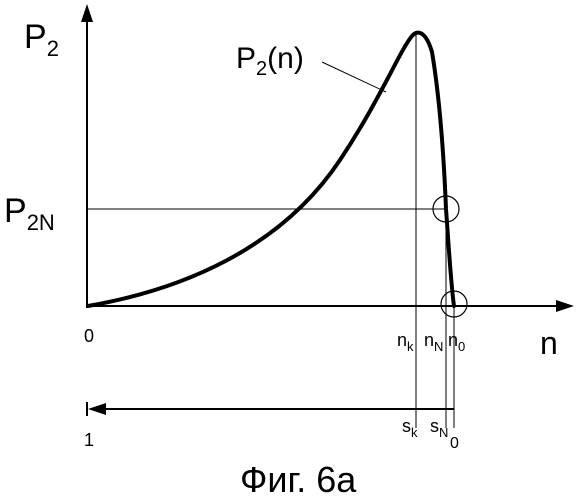  What do you see at coordinates (41, 39) in the screenshot?
I see `y-axis-label: P2` at bounding box center [41, 39].